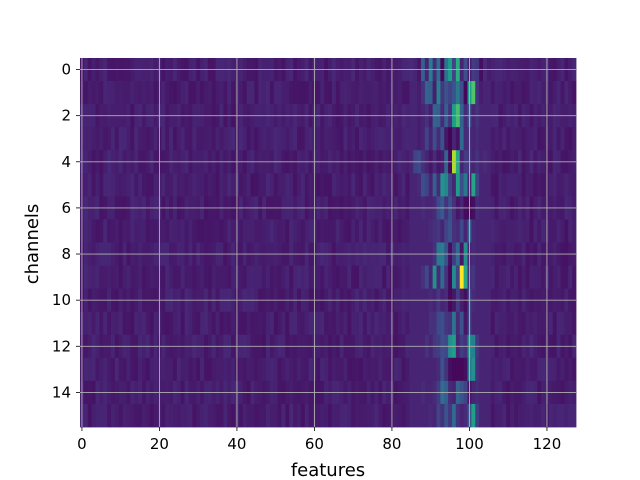 The image size is (640, 480). I want to click on x-tick-label: 40, so click(236, 444).